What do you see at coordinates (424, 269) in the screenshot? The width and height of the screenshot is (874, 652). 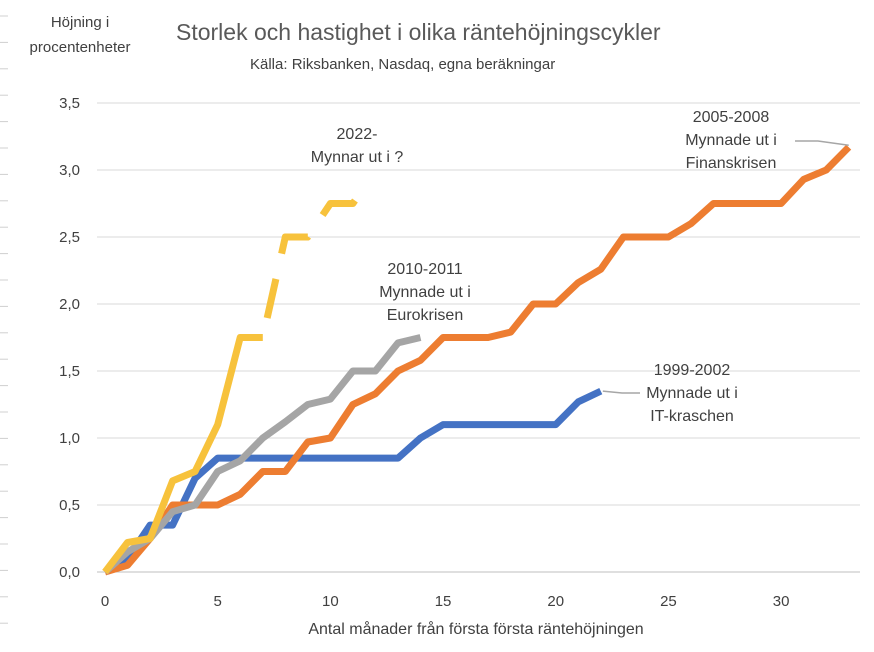 I see `series-label-2010-2011-line-1: 2010-2011` at bounding box center [424, 269].